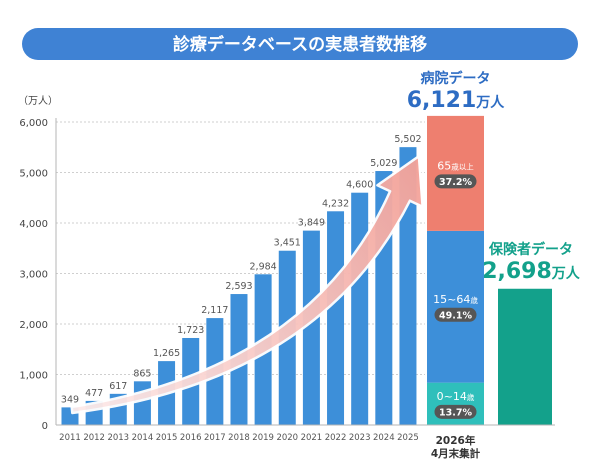 The width and height of the screenshot is (600, 468). What do you see at coordinates (525, 356) in the screenshot?
I see `insurance-bar` at bounding box center [525, 356].